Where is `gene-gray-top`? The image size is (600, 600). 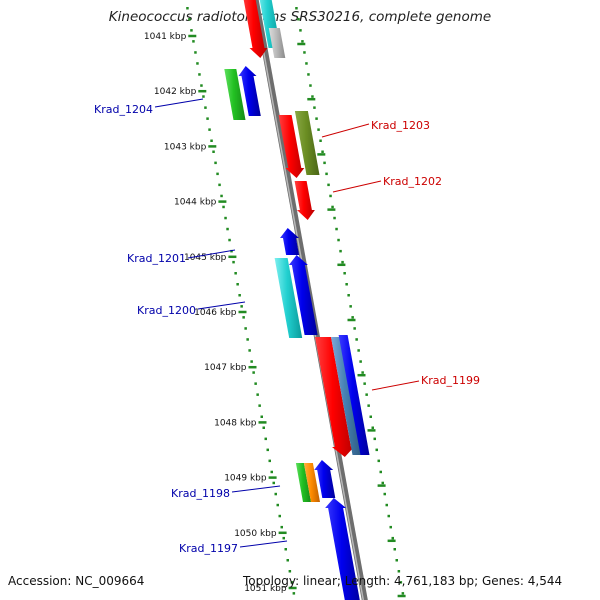
gene-gray-top is located at coordinates (277, 43).